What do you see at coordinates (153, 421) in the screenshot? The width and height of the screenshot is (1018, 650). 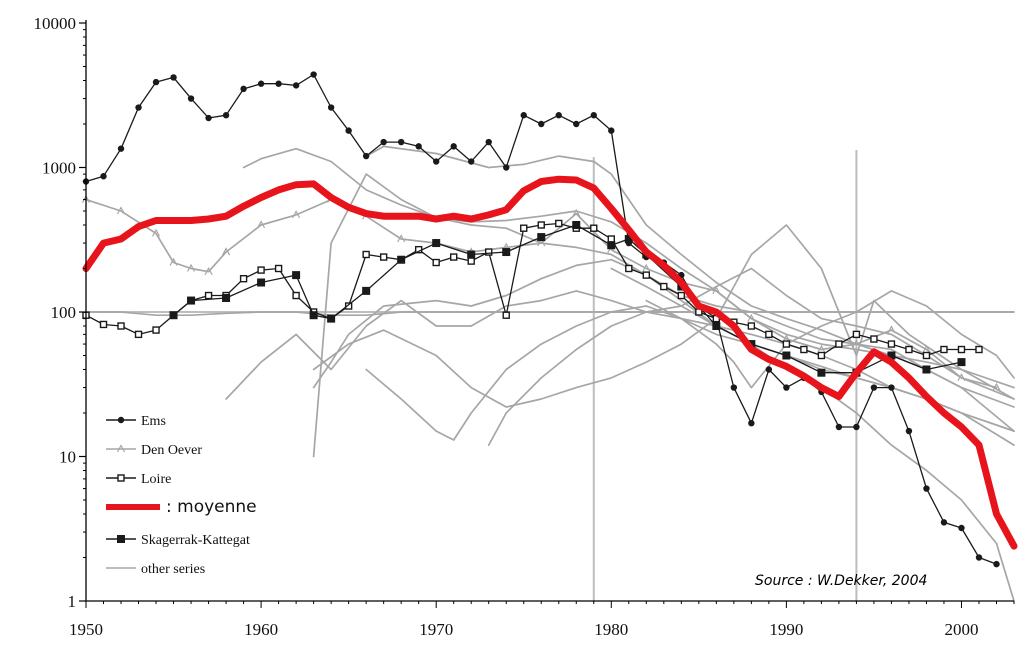 I see `legend-label: Ems` at bounding box center [153, 421].